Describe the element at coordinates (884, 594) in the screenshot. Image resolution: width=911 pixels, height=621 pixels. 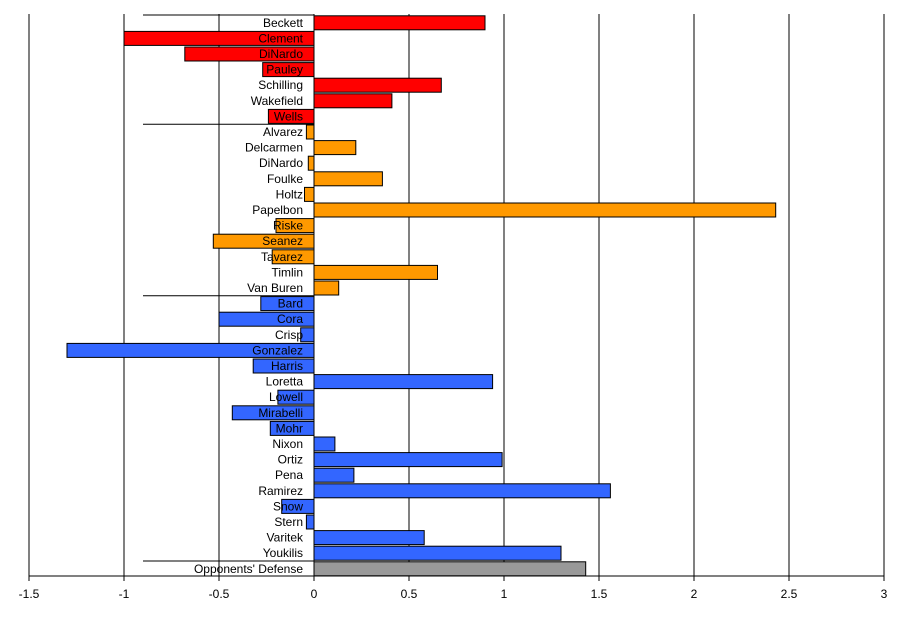
I see `x-tick-label: 3` at that location.